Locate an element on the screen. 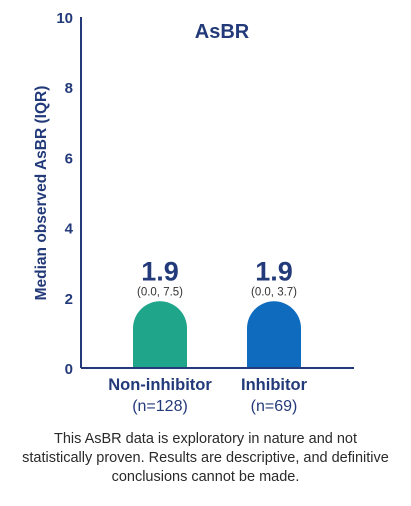 The height and width of the screenshot is (506, 411). y-tick-label: 6 is located at coordinates (69, 158).